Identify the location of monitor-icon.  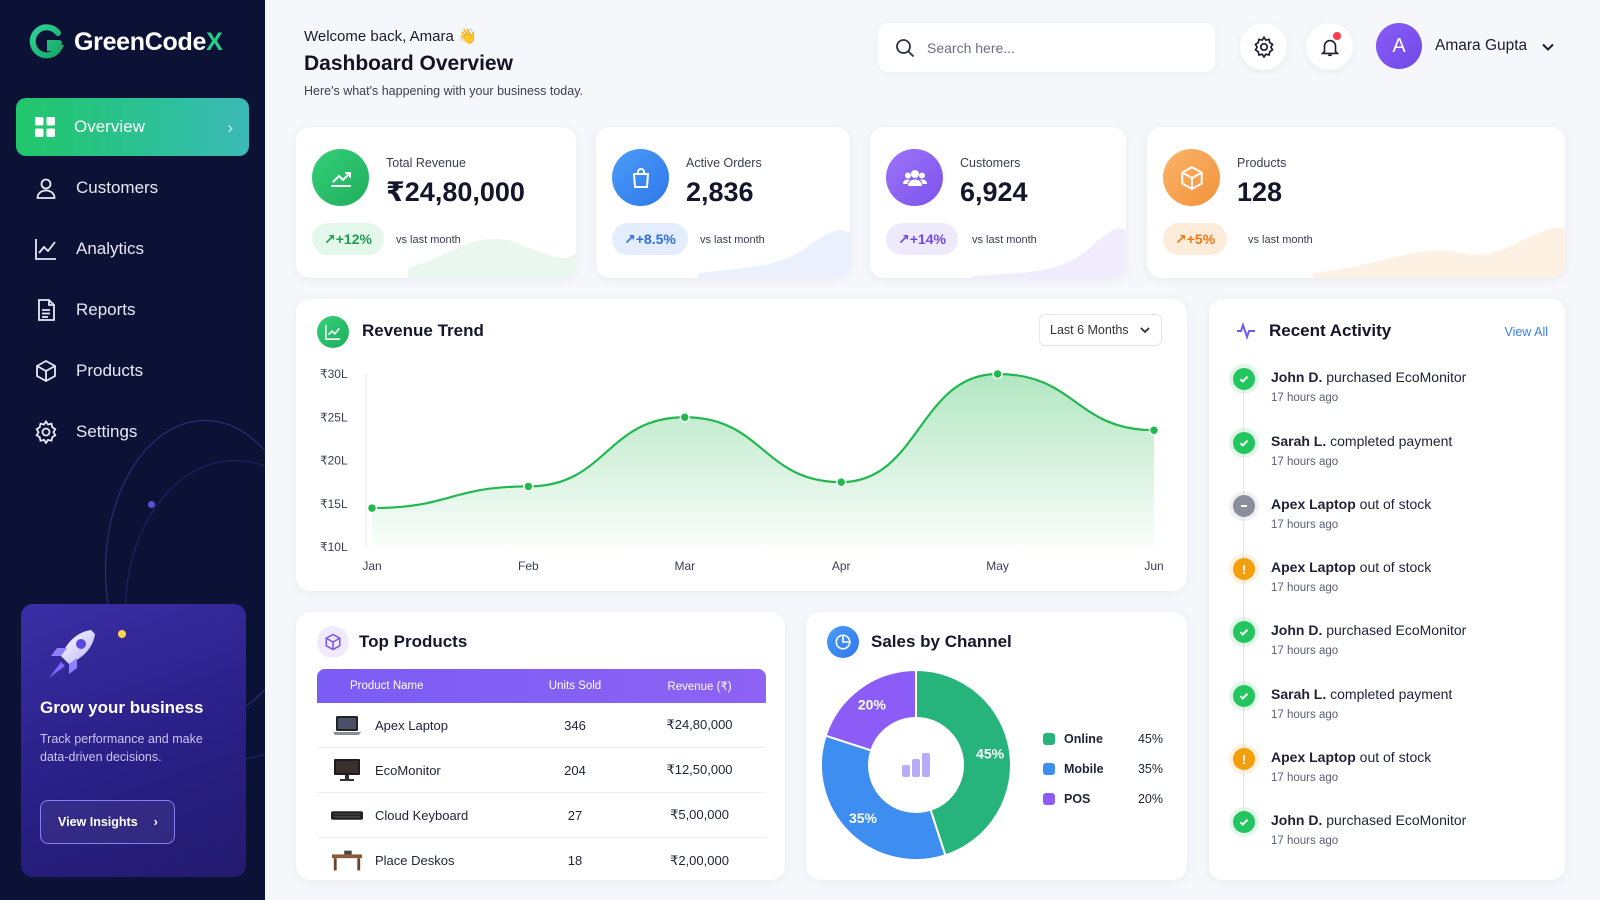
(347, 770).